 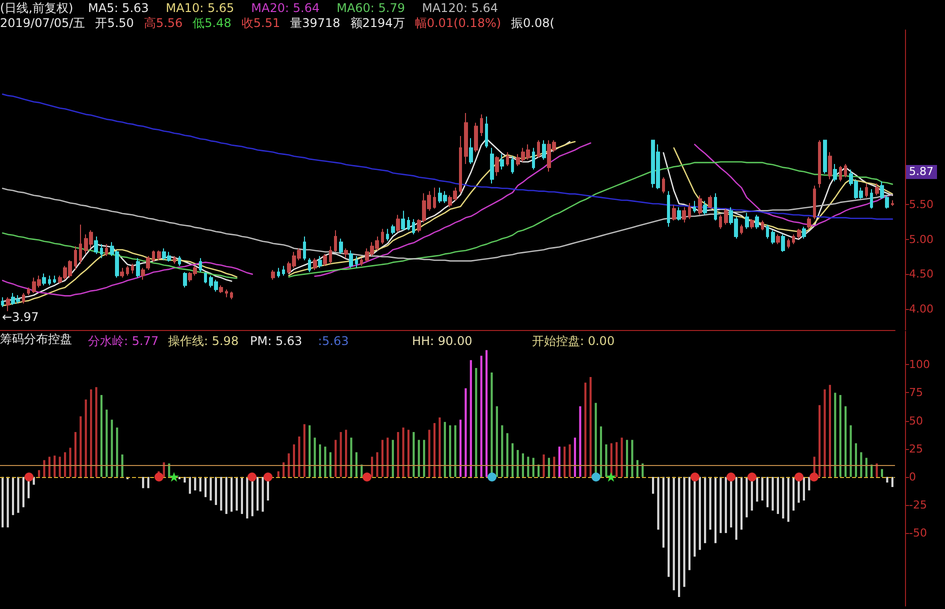 I want to click on annotation: 开5.50, so click(x=114, y=23).